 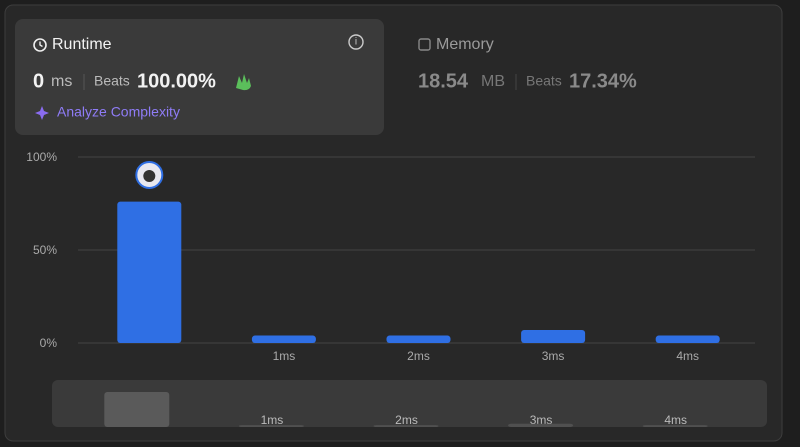 What do you see at coordinates (675, 420) in the screenshot?
I see `navigator-label: 4ms` at bounding box center [675, 420].